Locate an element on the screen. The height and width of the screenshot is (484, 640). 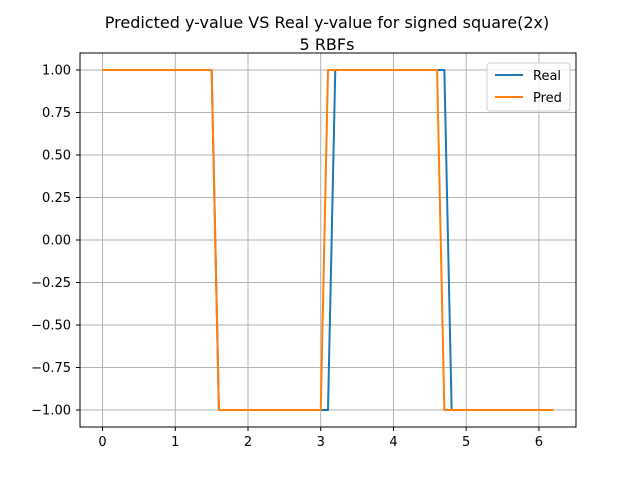
x-tick-label: 0 is located at coordinates (102, 442).